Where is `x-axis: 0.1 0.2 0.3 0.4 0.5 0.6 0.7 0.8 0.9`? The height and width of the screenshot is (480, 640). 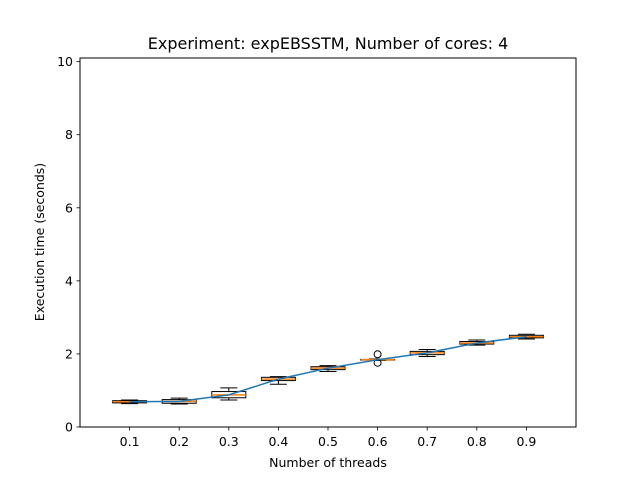 x-axis: 0.1 0.2 0.3 0.4 0.5 0.6 0.7 0.8 0.9 is located at coordinates (328, 438).